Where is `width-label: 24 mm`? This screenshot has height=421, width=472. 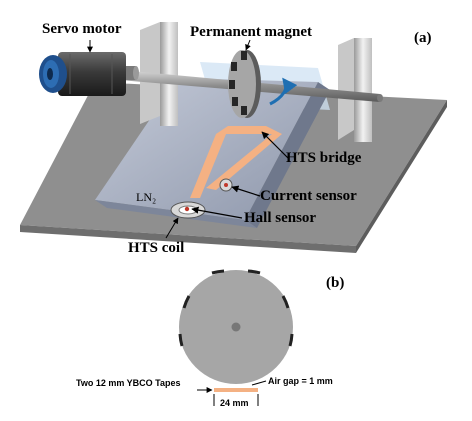 width-label: 24 mm is located at coordinates (234, 403).